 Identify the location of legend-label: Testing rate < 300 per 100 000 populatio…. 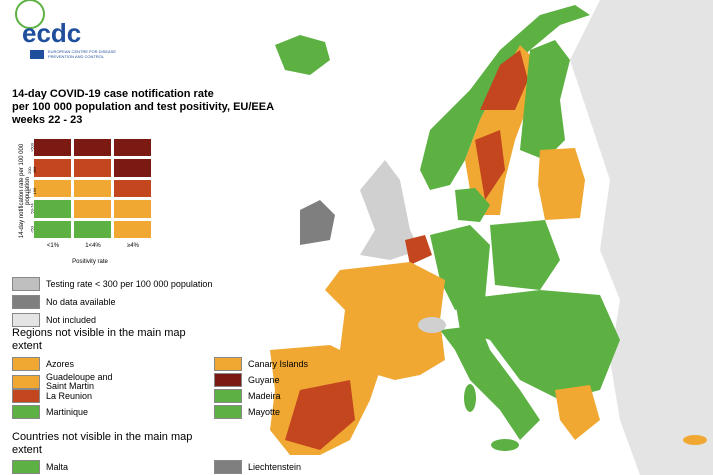
(129, 283).